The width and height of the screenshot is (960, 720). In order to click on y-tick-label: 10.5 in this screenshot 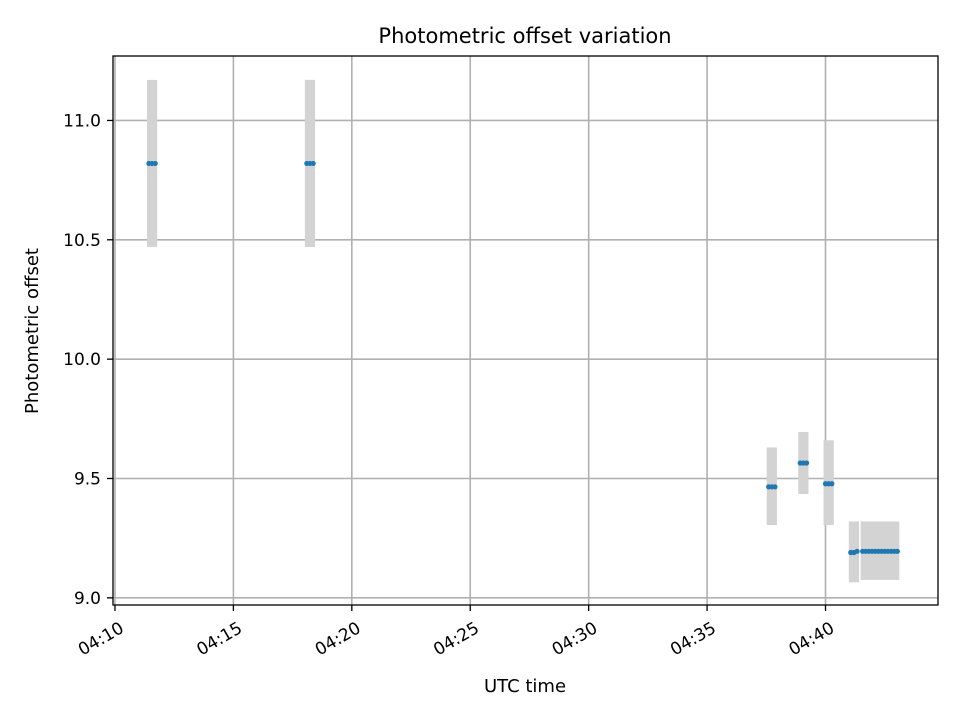, I will do `click(82, 241)`.